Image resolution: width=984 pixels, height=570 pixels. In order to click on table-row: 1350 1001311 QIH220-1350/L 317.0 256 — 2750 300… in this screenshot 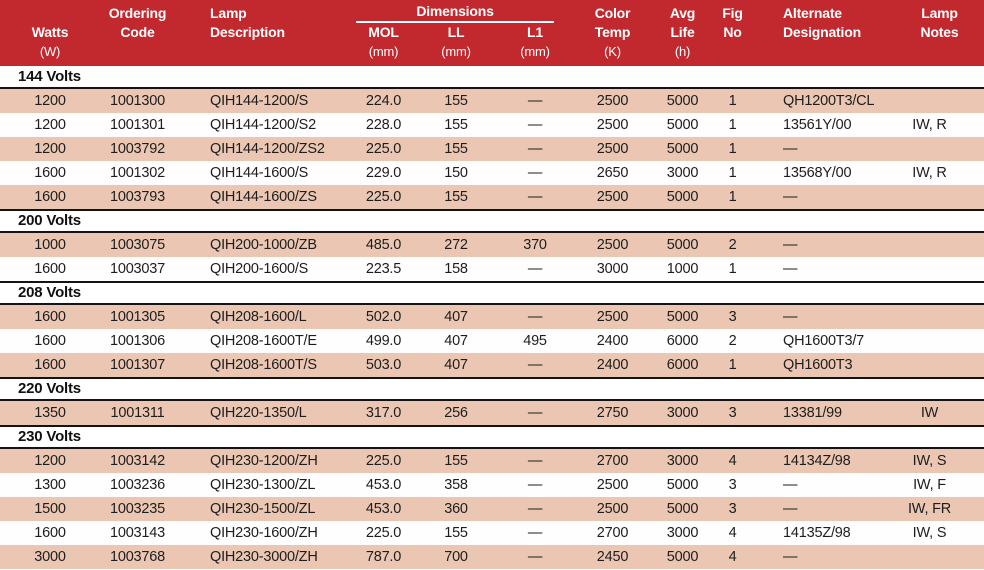, I will do `click(492, 413)`.